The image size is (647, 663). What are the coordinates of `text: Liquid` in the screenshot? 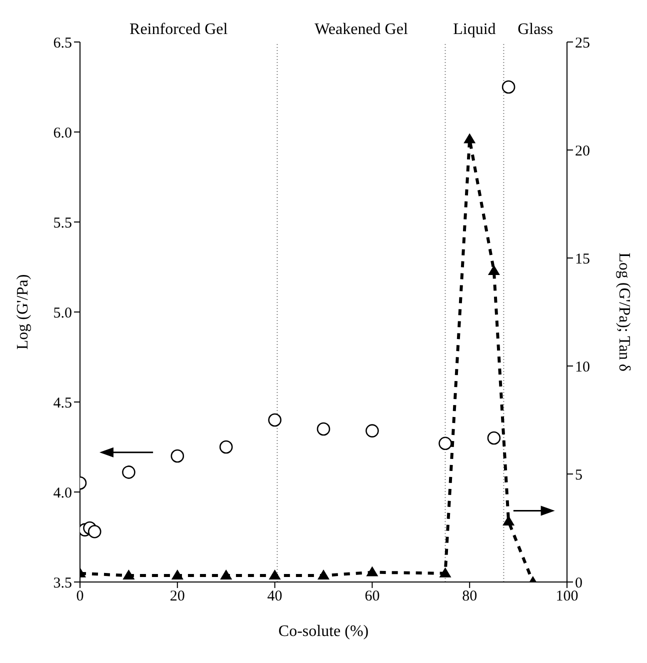 It's located at (474, 29).